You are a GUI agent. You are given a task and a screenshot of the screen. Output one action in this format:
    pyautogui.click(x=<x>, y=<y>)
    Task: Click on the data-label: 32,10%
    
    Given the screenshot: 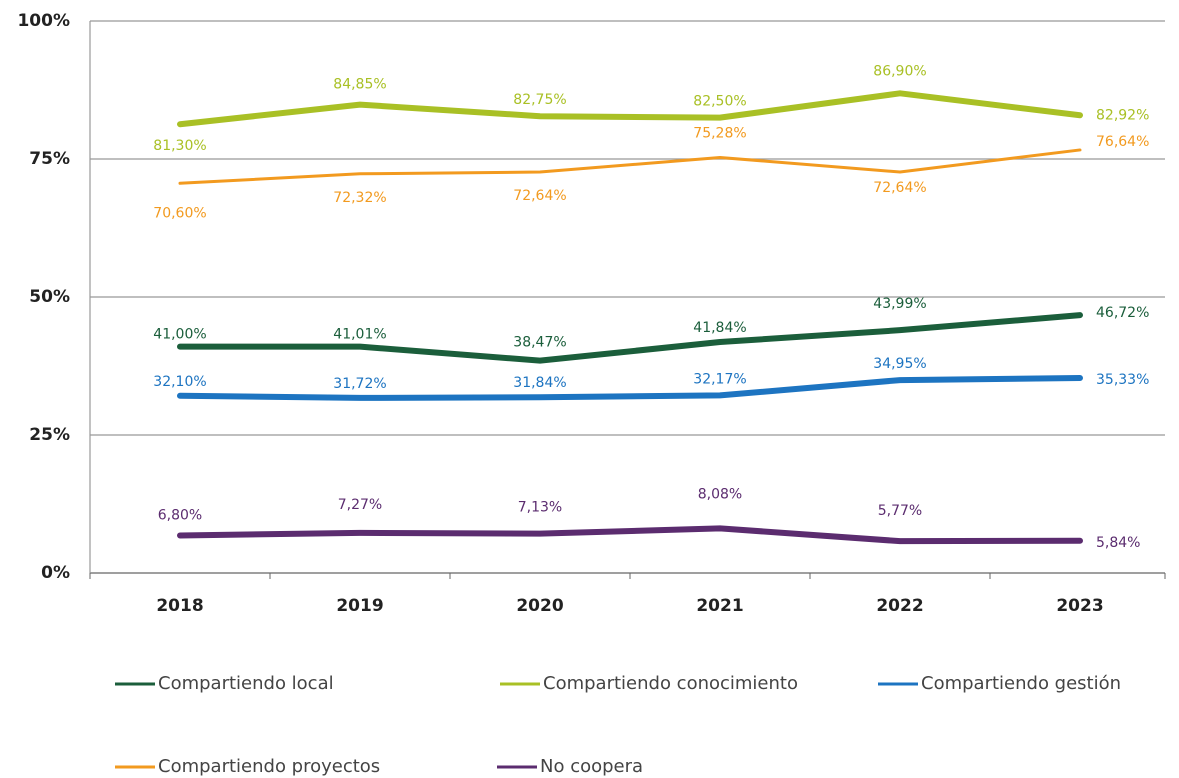 What is the action you would take?
    pyautogui.click(x=179, y=382)
    